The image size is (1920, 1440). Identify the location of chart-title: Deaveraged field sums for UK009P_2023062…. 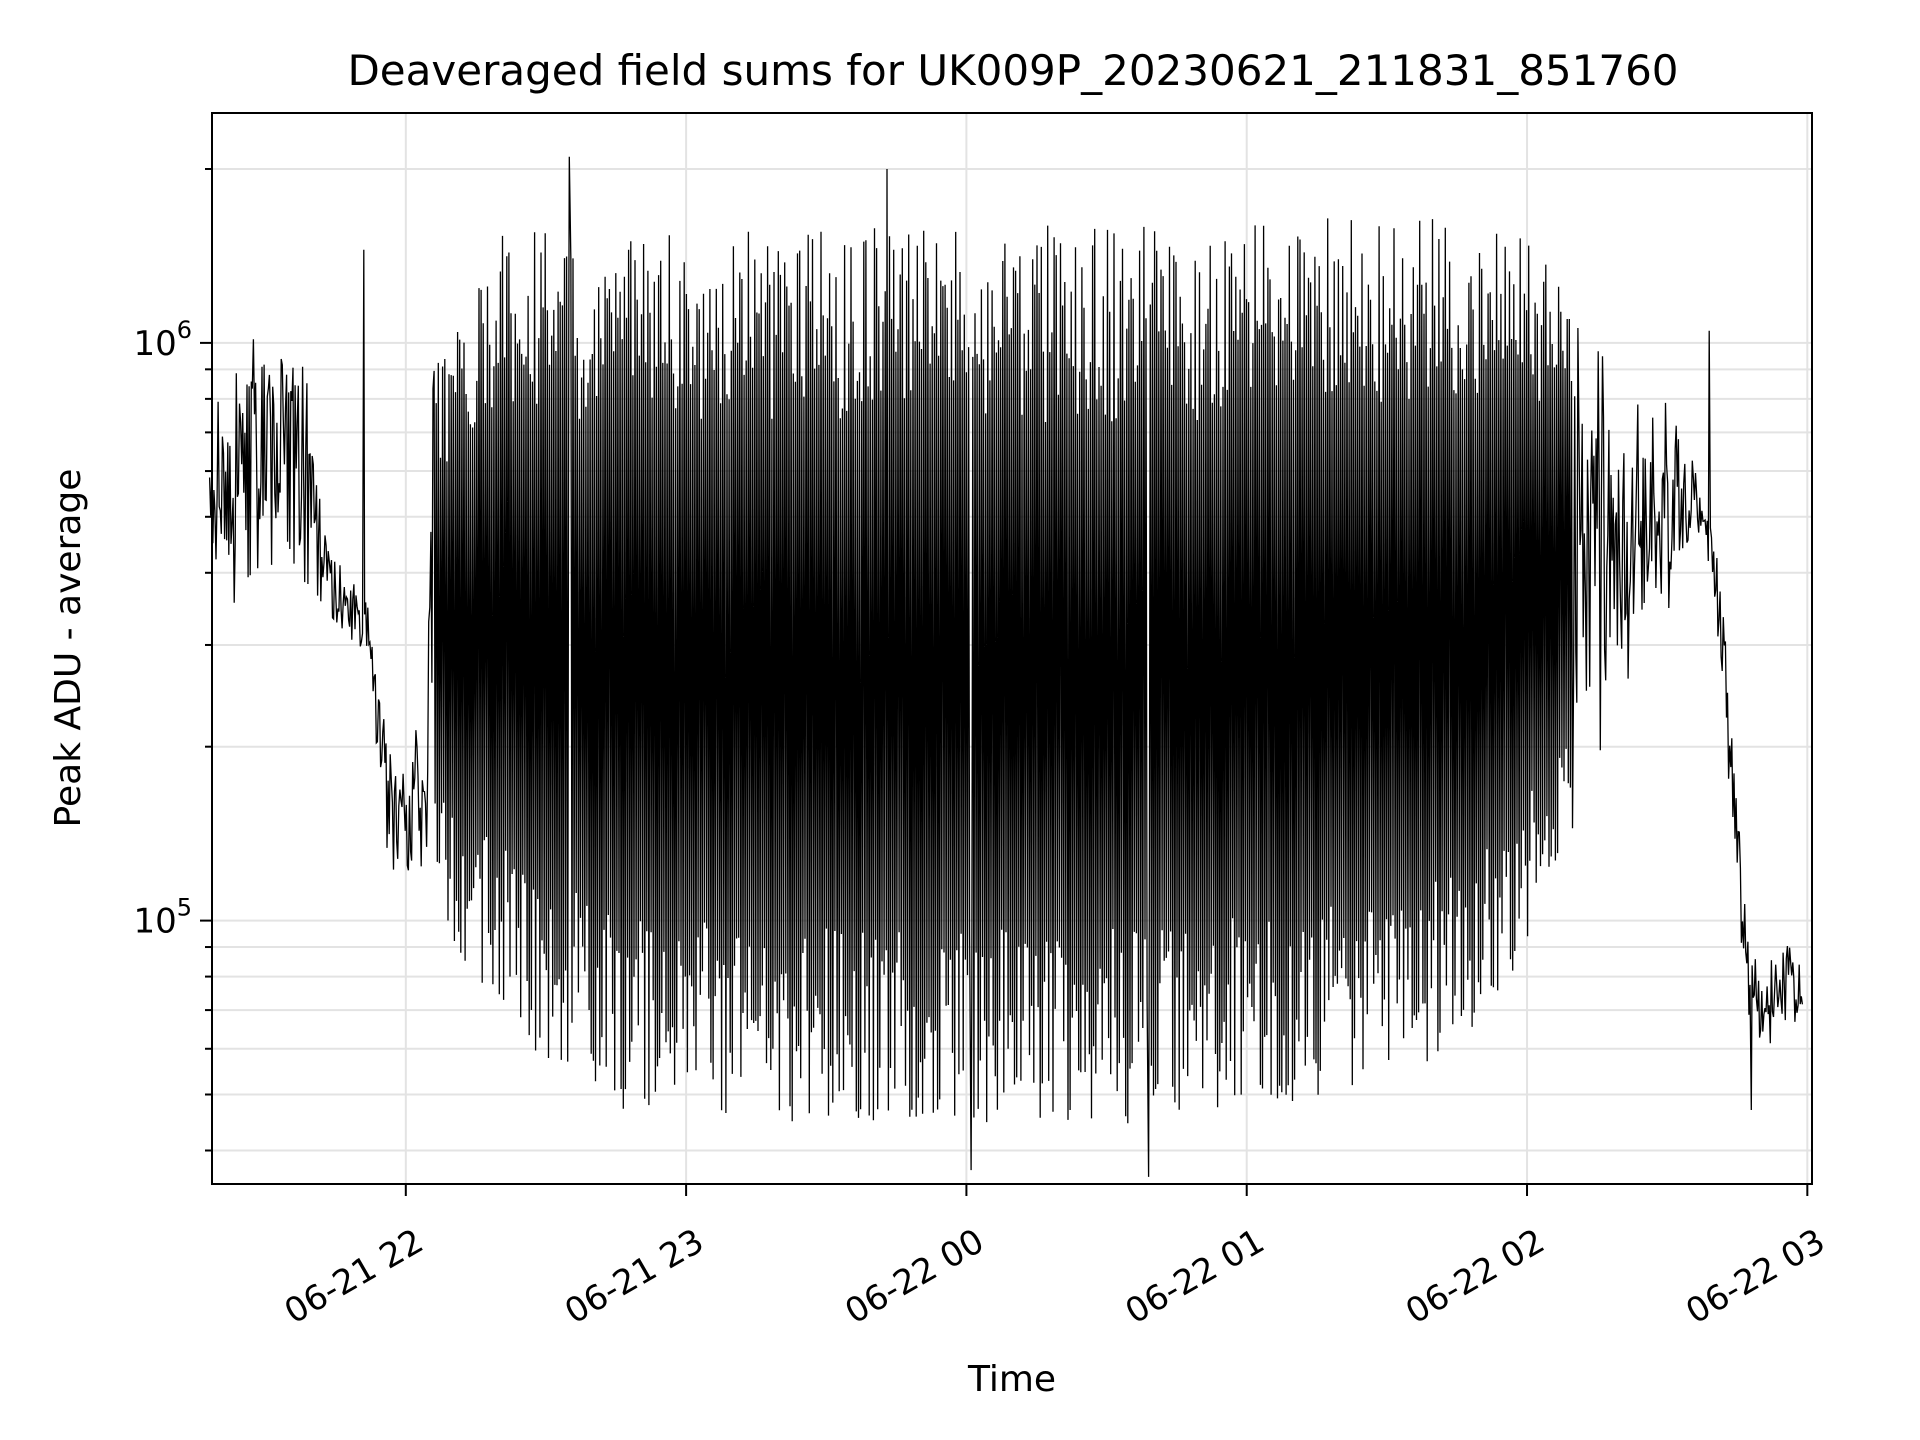
(1012, 70).